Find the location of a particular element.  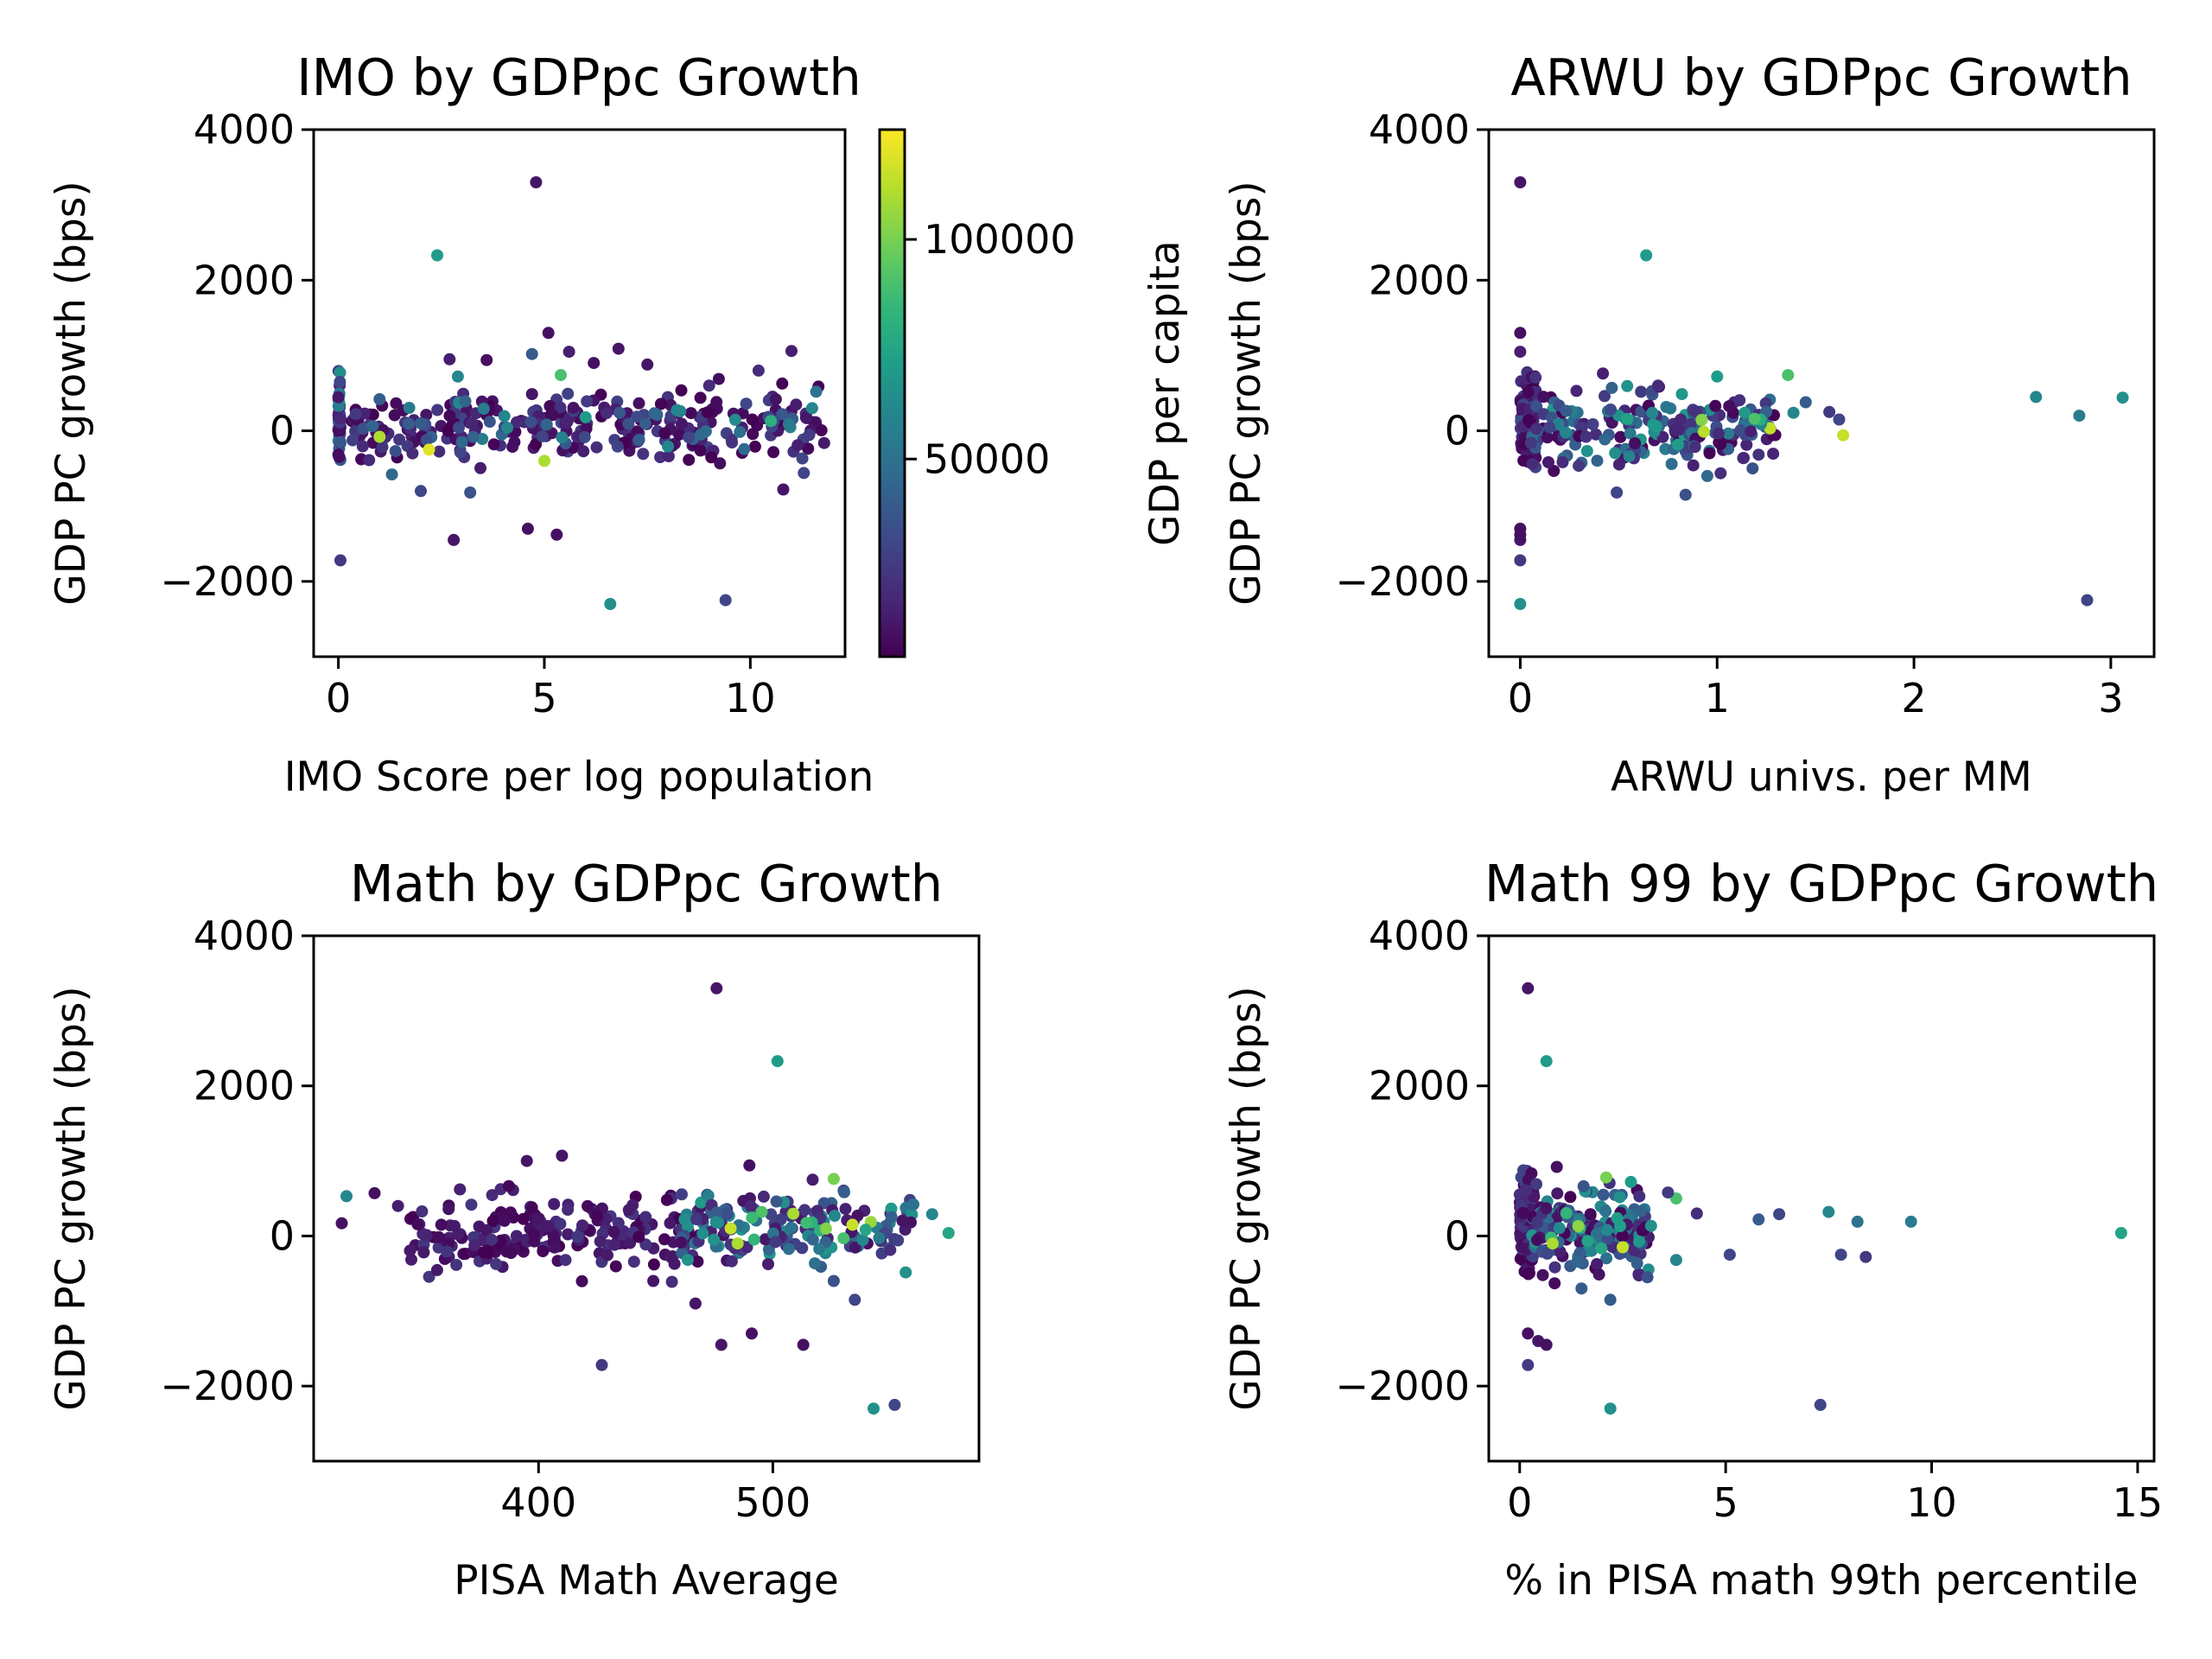

axes-frame is located at coordinates (1821, 1198).